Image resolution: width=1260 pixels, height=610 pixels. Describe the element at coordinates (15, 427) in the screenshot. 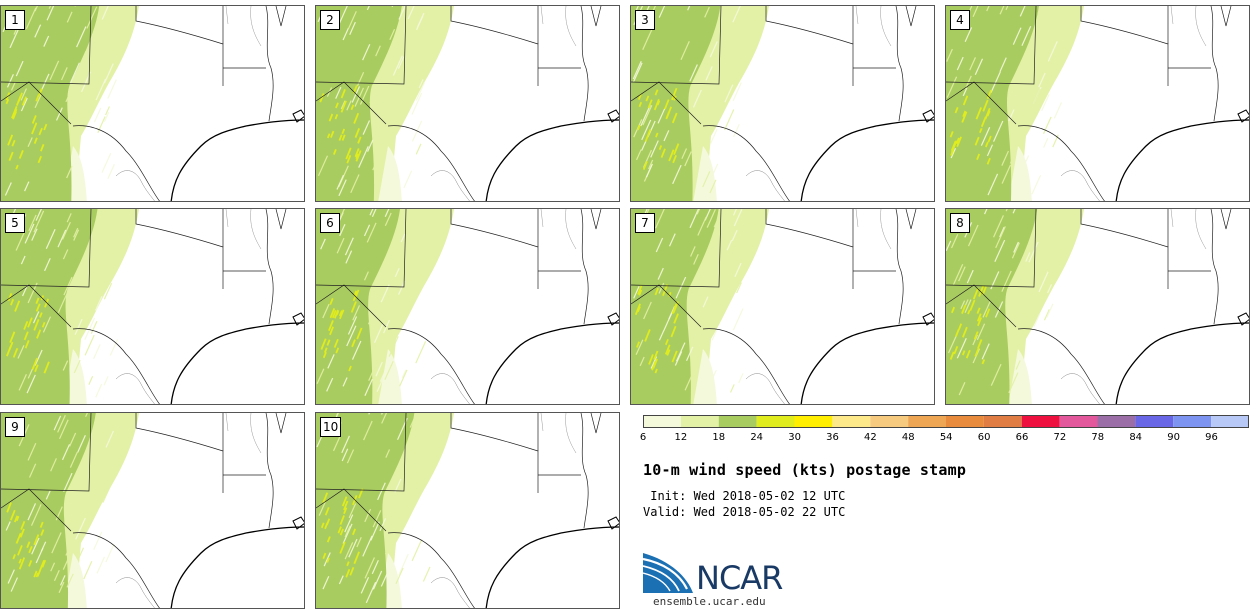

I see `member-number-label: 9` at that location.